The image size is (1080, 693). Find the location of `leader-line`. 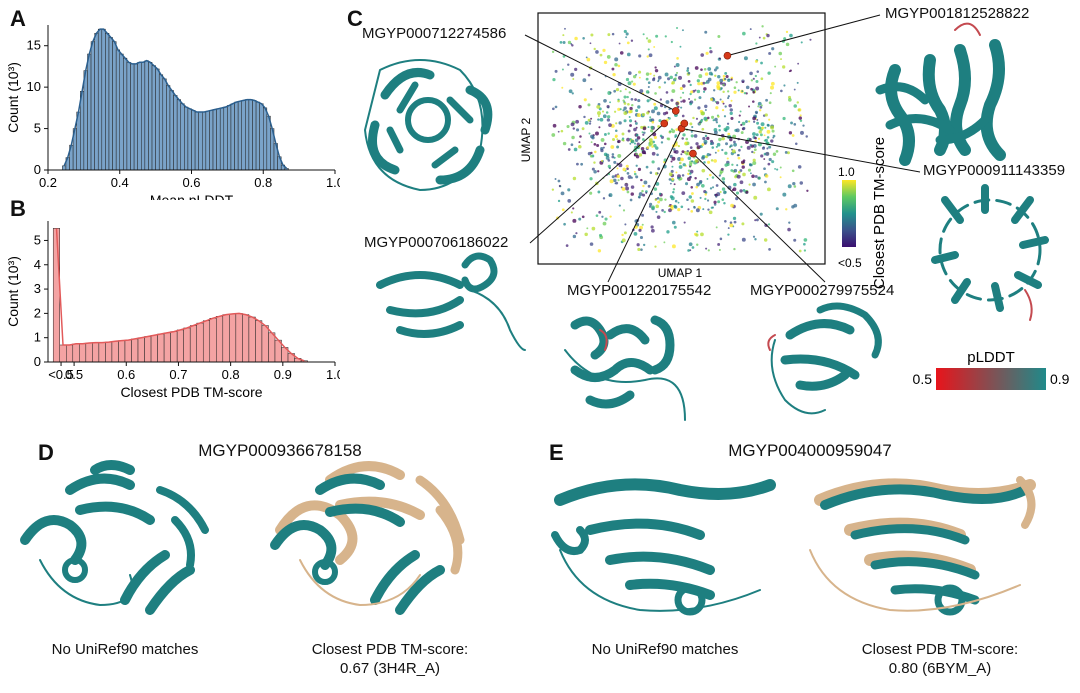

leader-line is located at coordinates (597, 183).